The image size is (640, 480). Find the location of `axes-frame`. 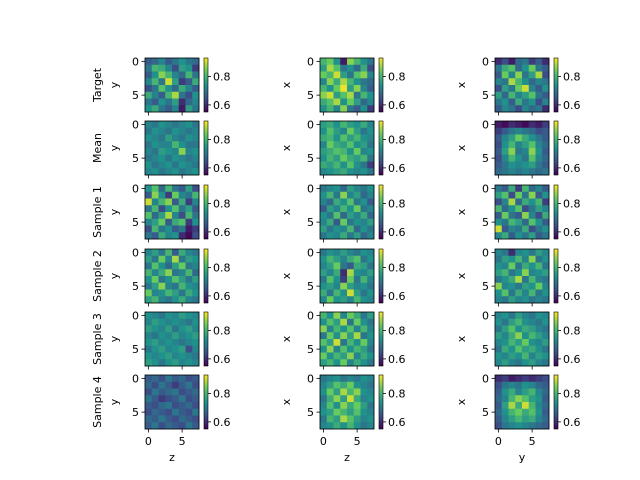

axes-frame is located at coordinates (347, 276).